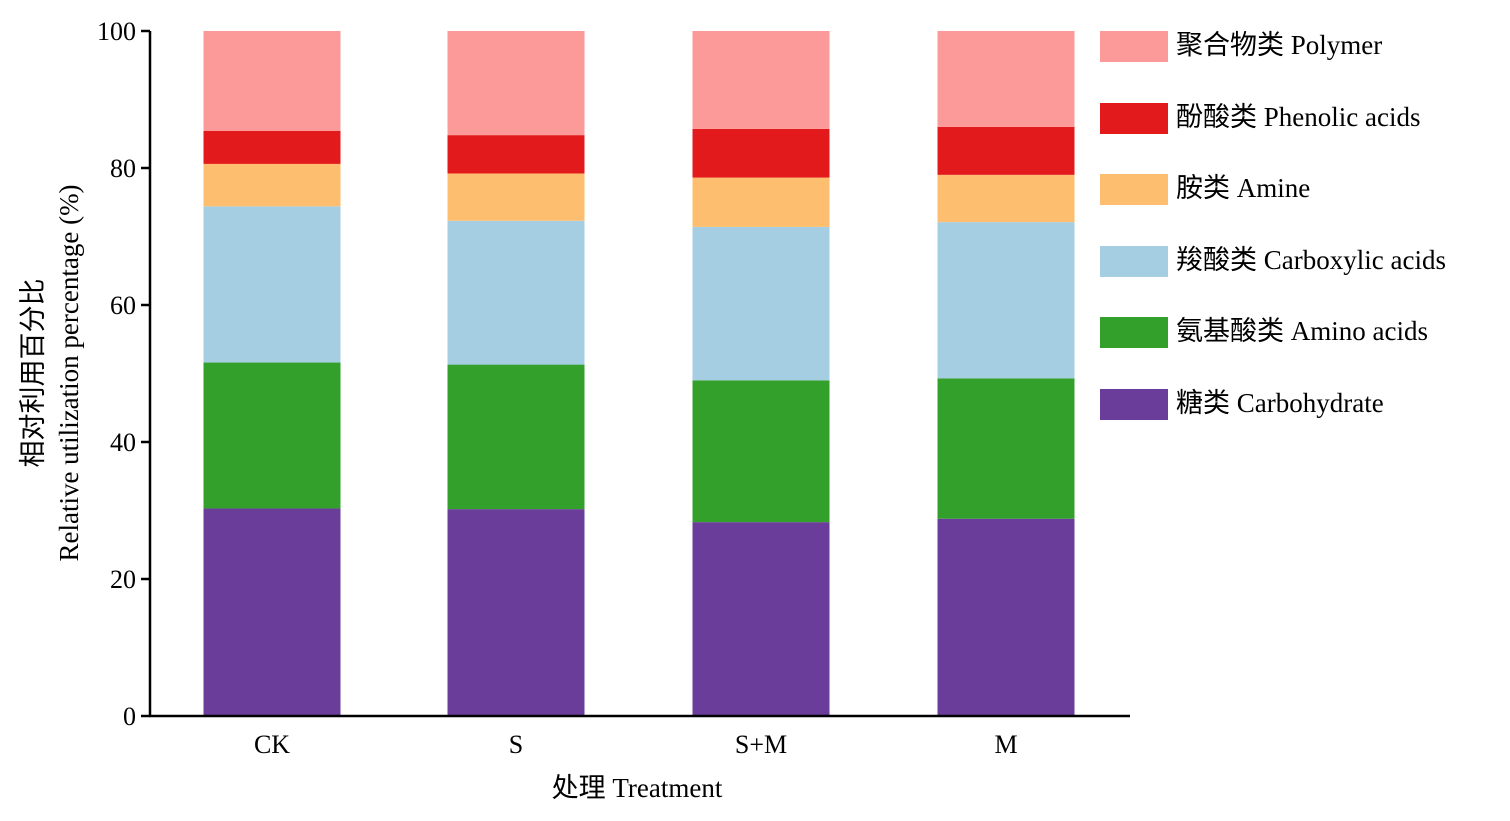 The height and width of the screenshot is (821, 1510). Describe the element at coordinates (1311, 259) in the screenshot. I see `legend-label: 羧酸类 Carboxylic acids` at that location.